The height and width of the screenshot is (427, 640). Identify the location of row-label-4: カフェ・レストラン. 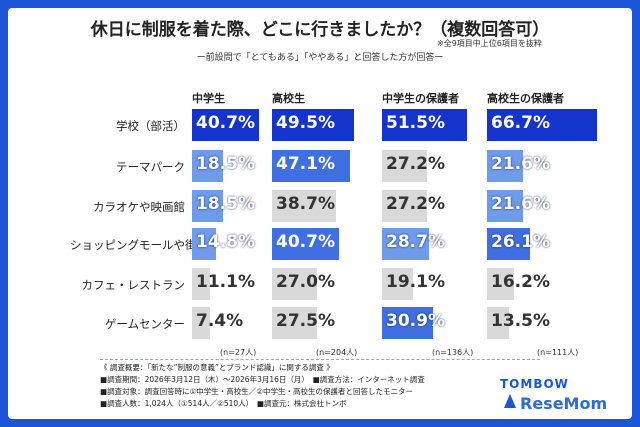
(133, 285).